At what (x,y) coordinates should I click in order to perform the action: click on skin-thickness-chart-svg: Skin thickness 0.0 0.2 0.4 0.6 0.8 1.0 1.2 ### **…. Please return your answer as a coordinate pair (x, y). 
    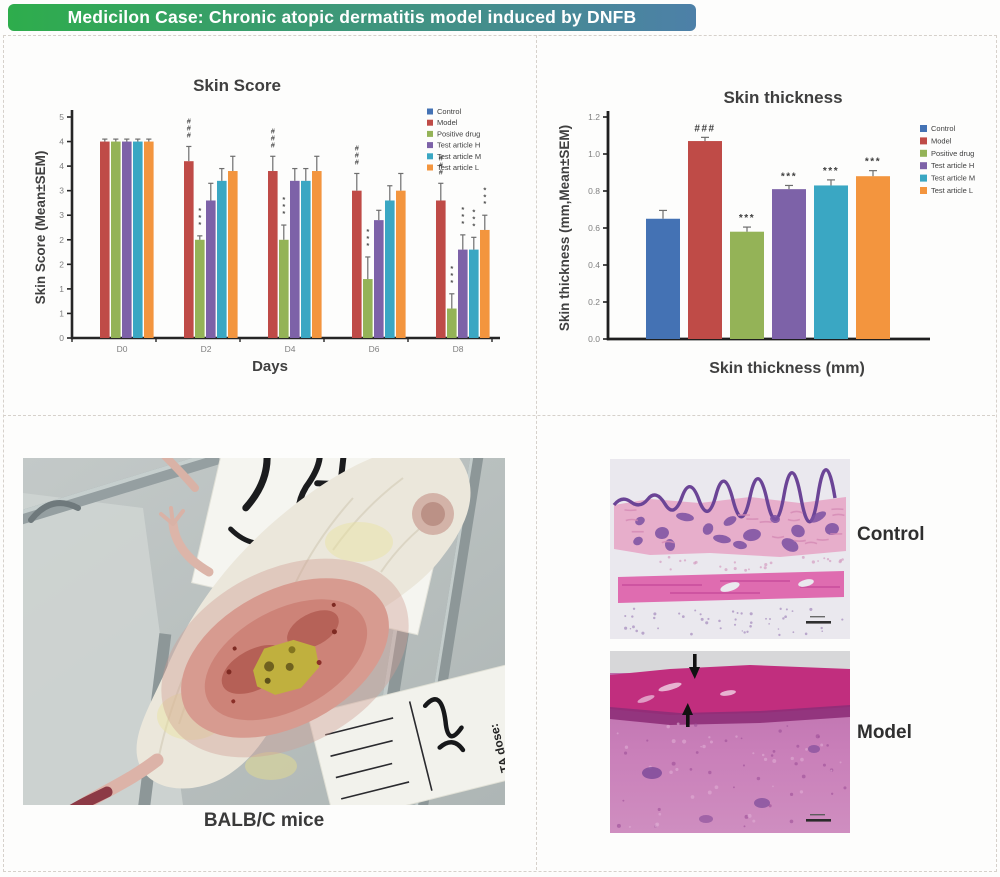
    Looking at the image, I should click on (766, 232).